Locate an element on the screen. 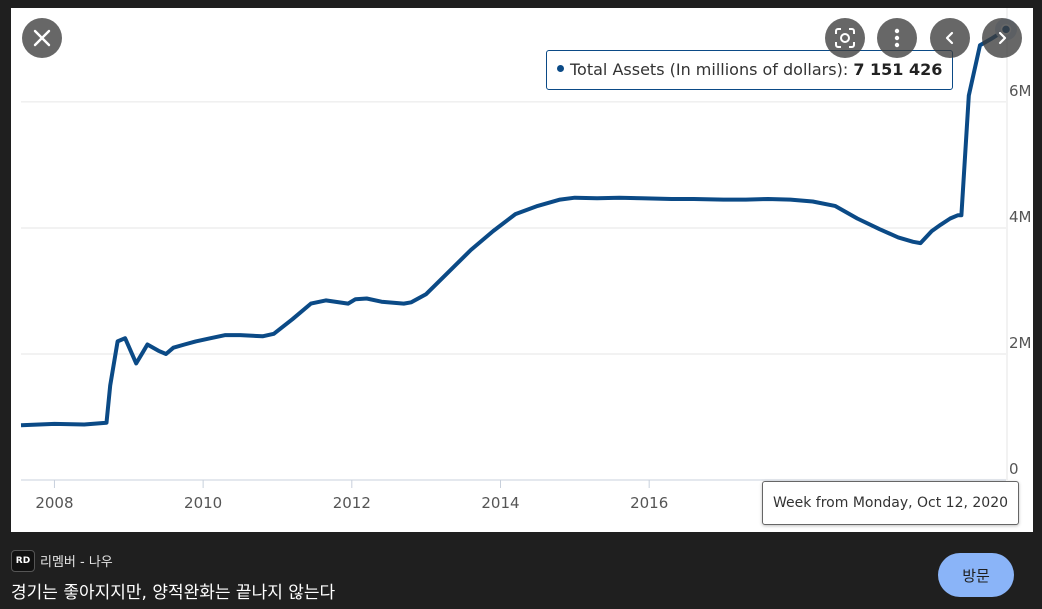  previous-button is located at coordinates (950, 38).